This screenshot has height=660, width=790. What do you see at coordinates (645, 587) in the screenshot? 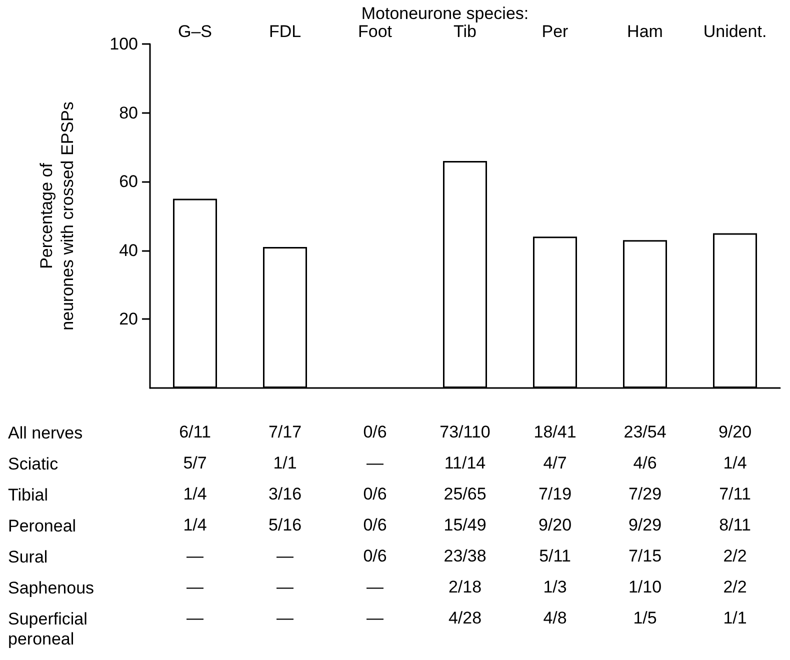
I see `text: 1/10` at bounding box center [645, 587].